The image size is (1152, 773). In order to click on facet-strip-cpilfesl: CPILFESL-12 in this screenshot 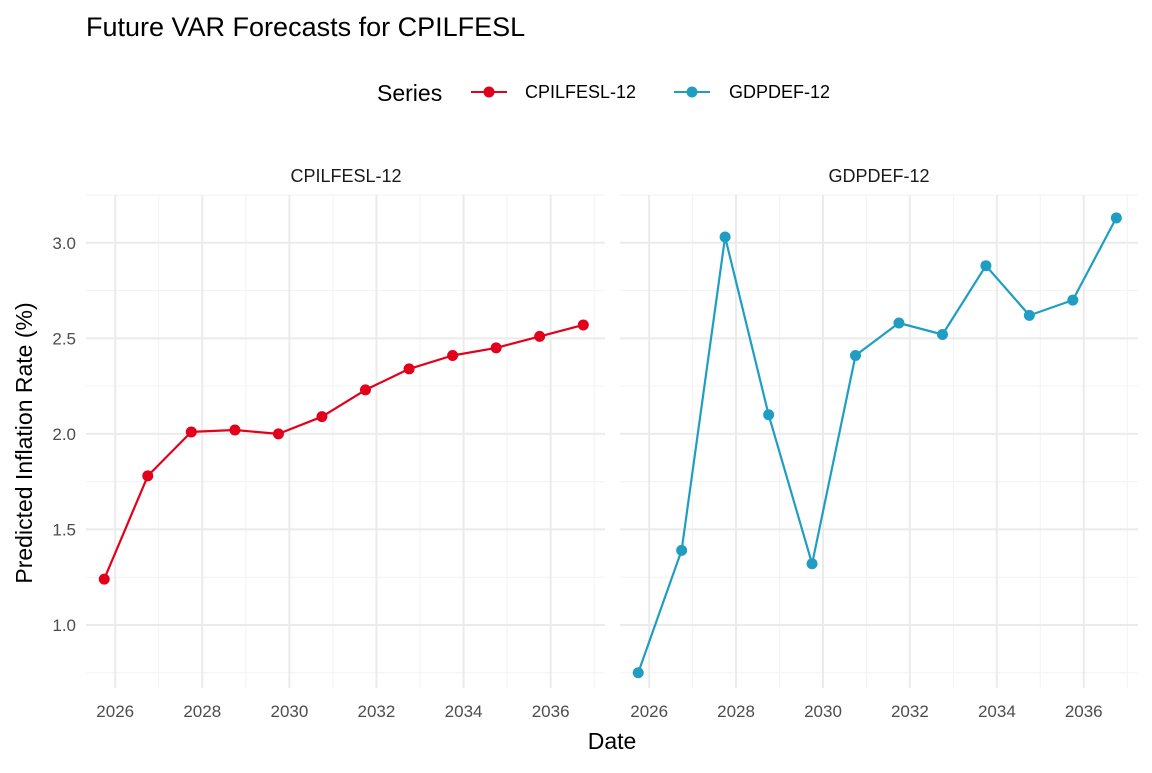, I will do `click(345, 176)`.